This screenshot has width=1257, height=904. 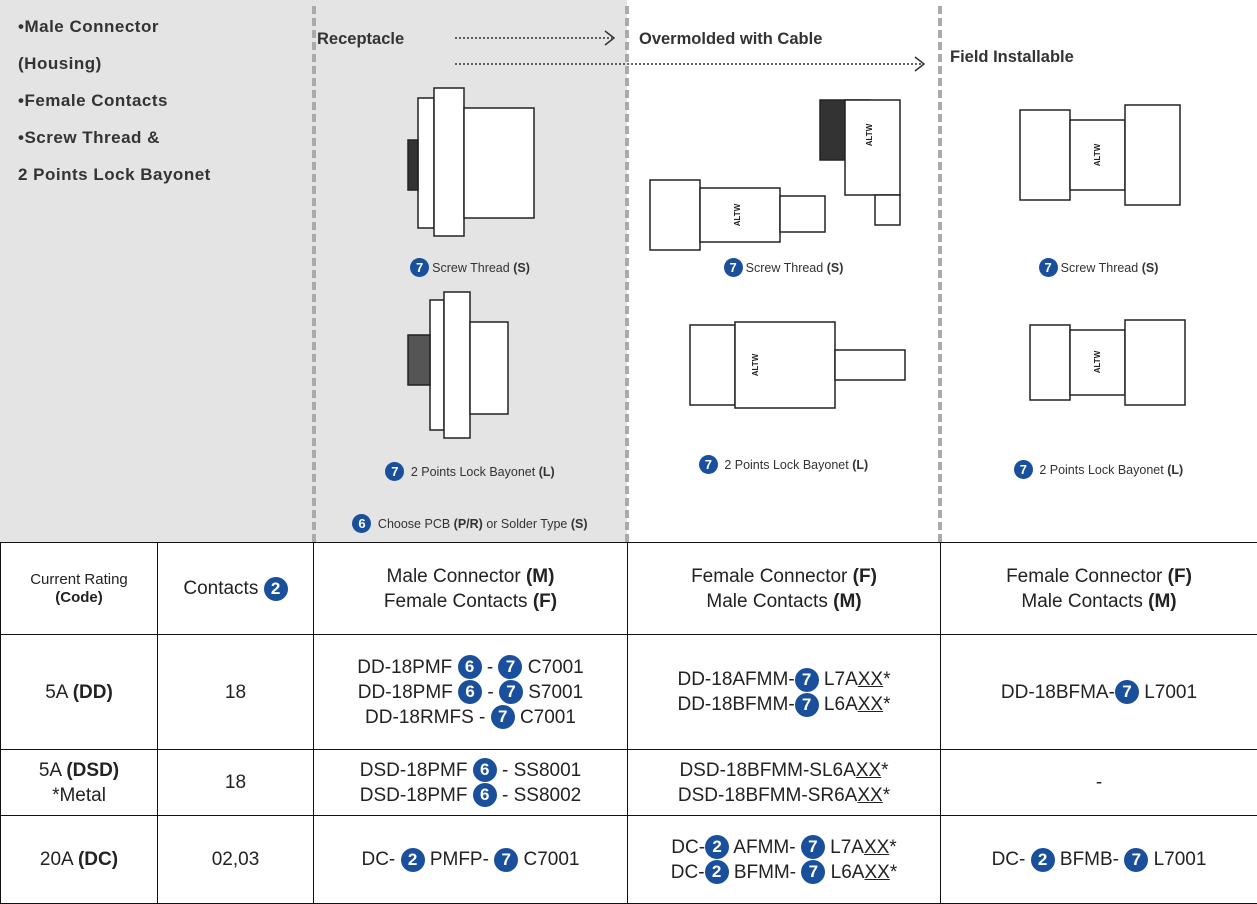 What do you see at coordinates (470, 770) in the screenshot?
I see `text-line: DSD-18PMF 6 - SS8001` at bounding box center [470, 770].